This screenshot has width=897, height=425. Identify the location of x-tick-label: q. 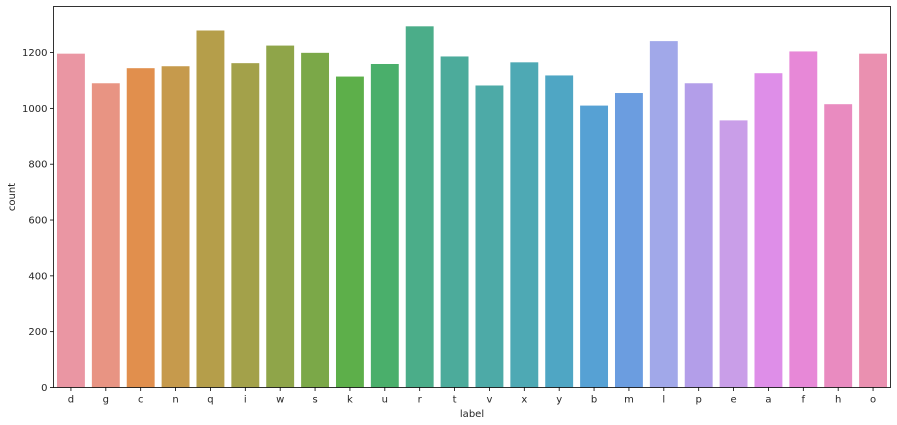
(210, 400).